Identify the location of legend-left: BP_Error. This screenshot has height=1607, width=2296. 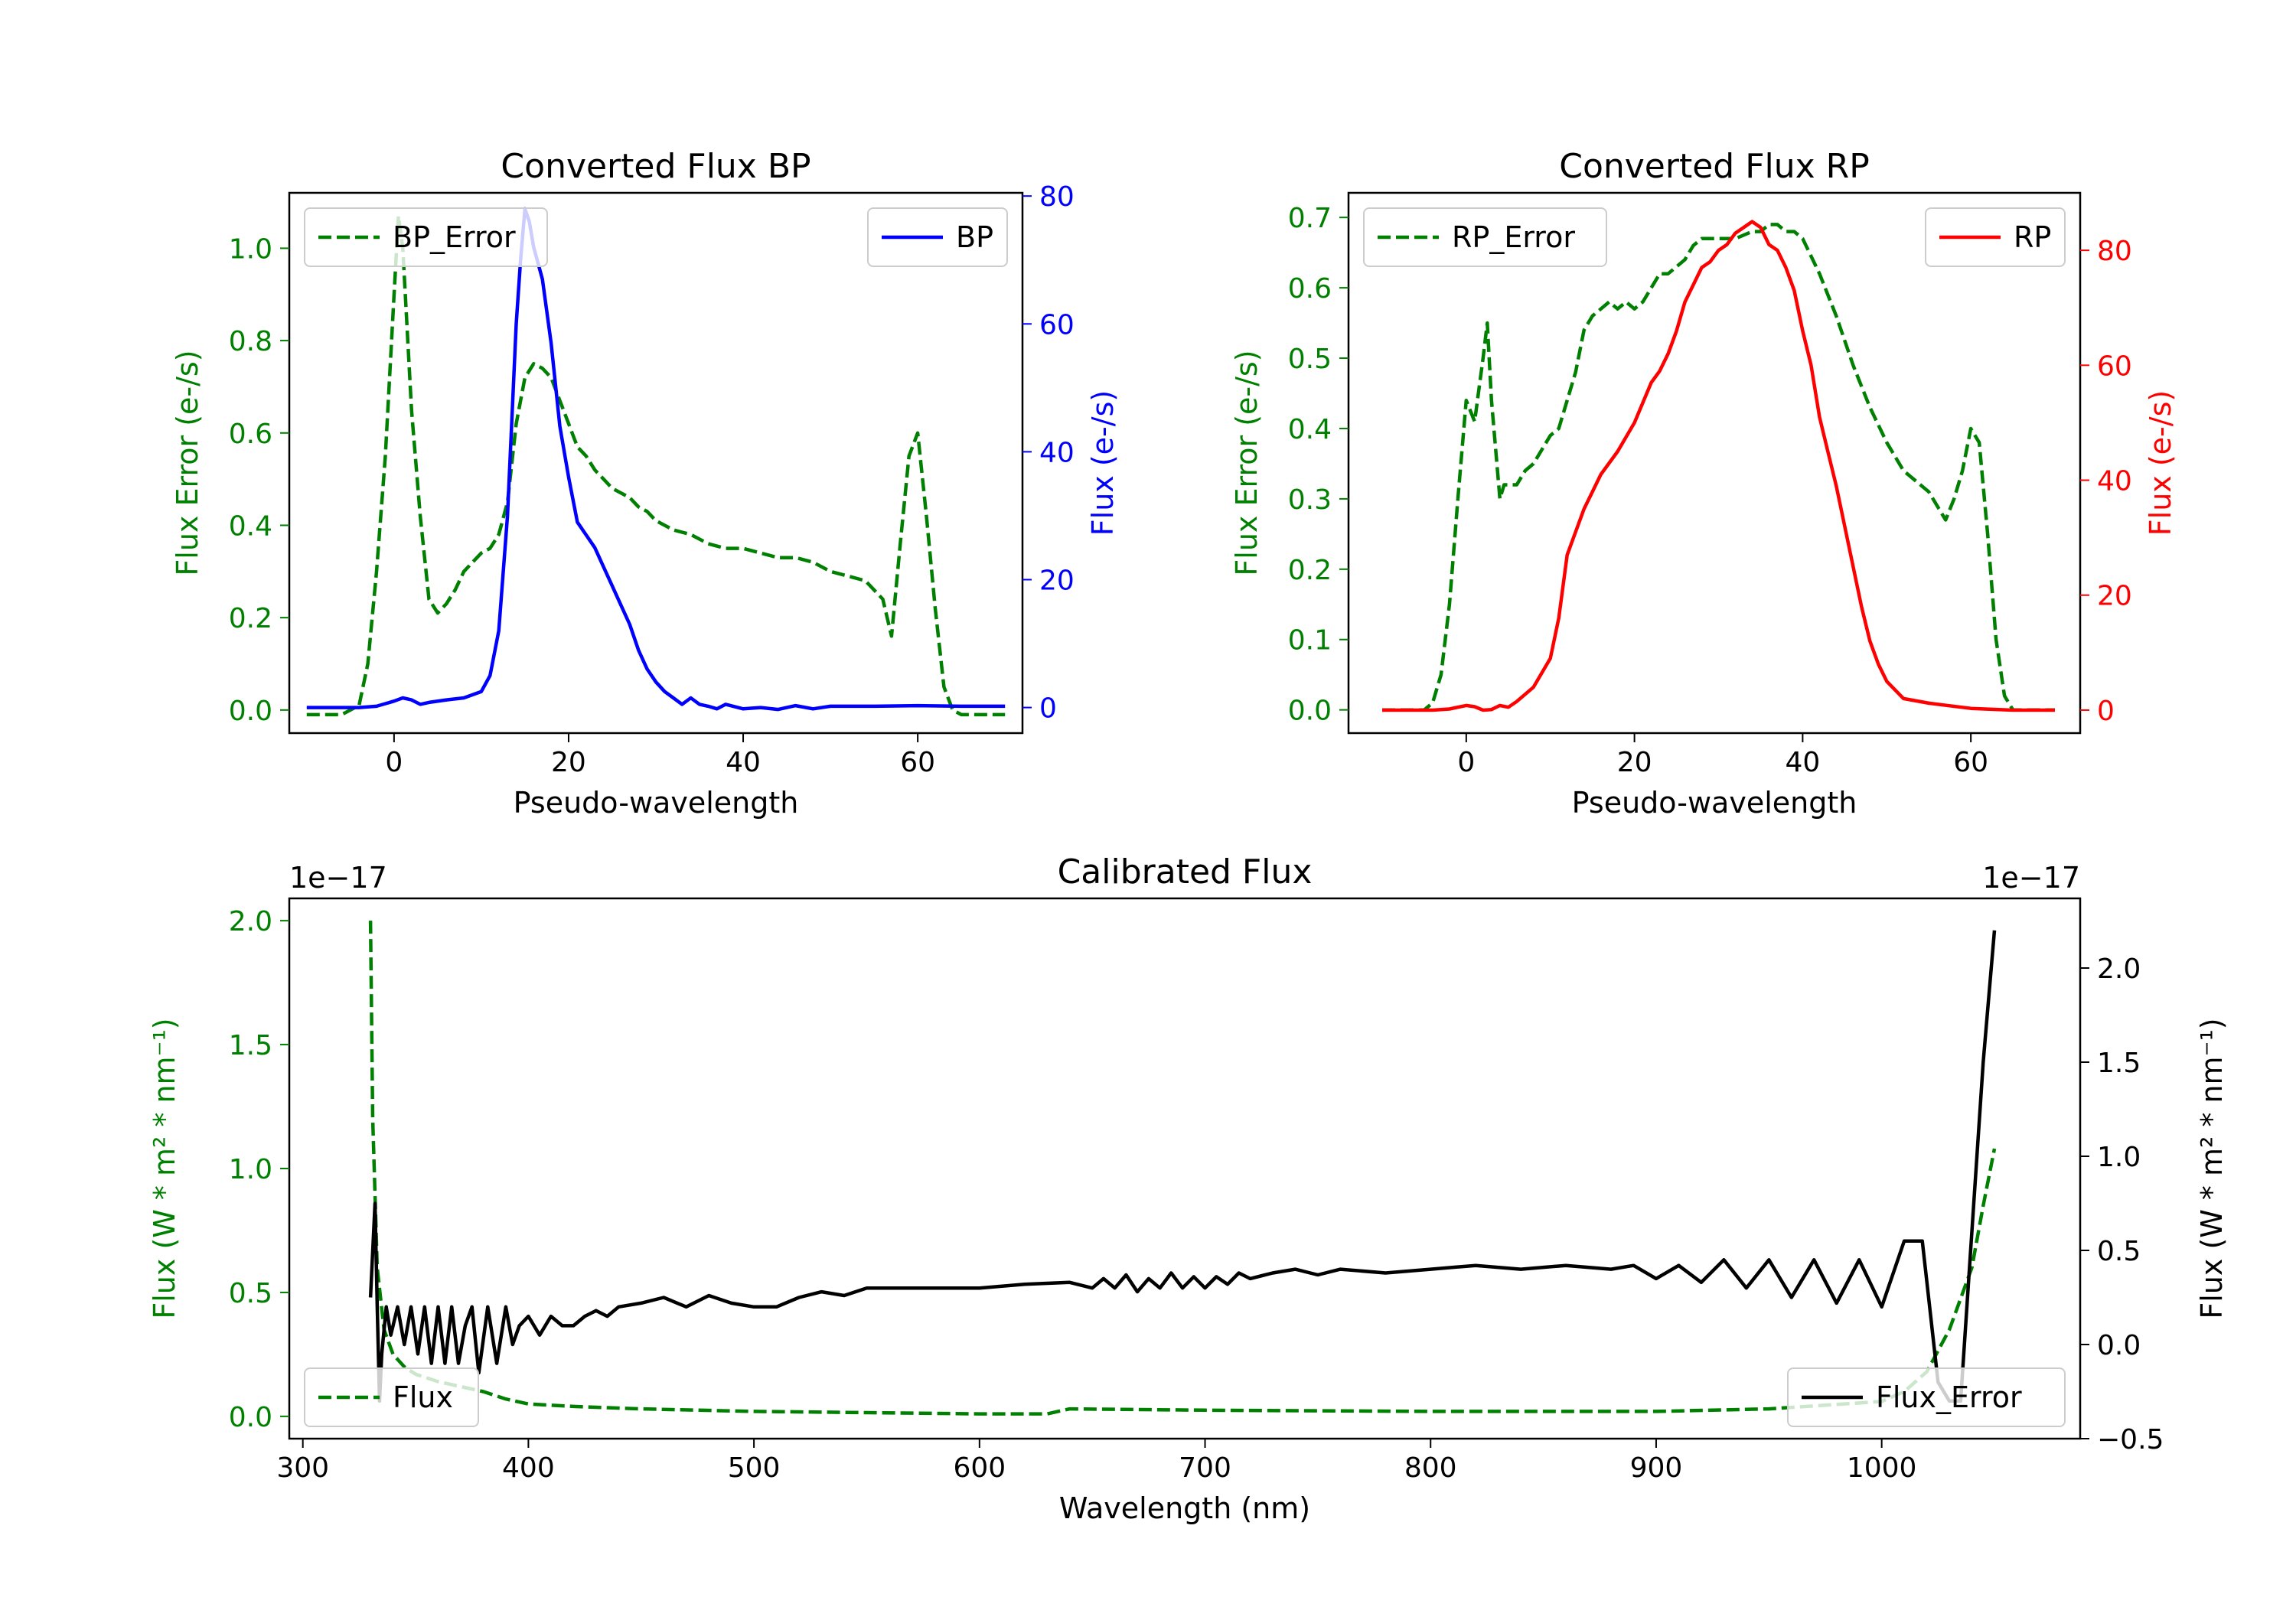
(426, 237).